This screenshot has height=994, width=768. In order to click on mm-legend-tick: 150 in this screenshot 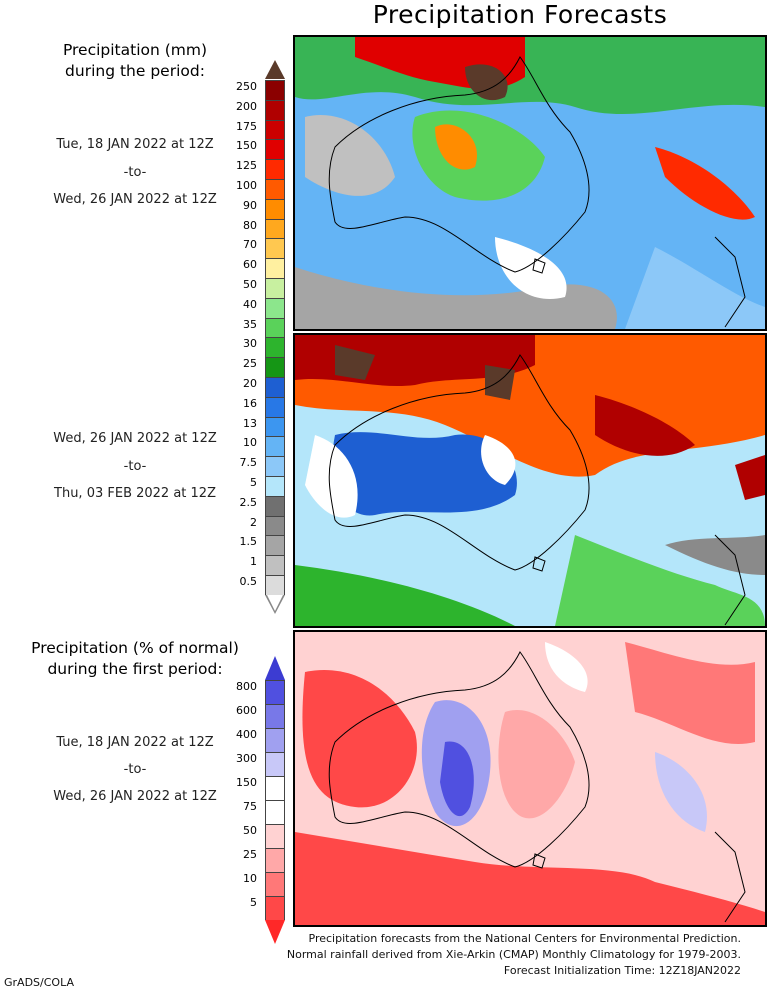, I will do `click(246, 146)`.